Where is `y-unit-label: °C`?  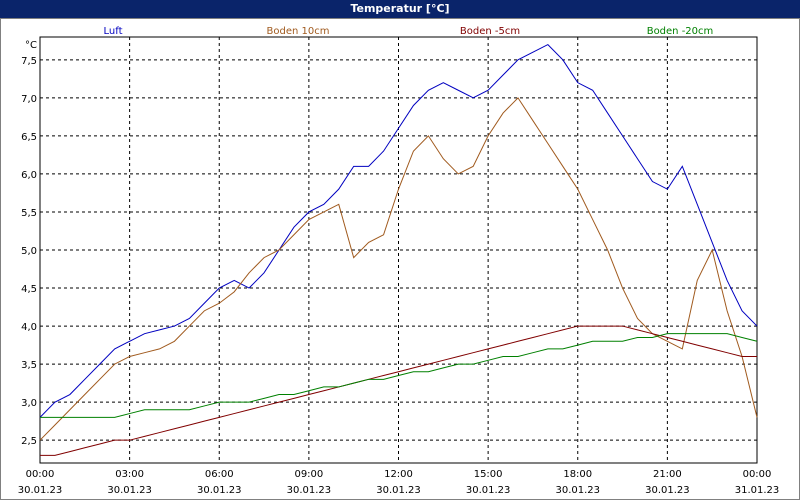 y-unit-label: °C is located at coordinates (31, 45).